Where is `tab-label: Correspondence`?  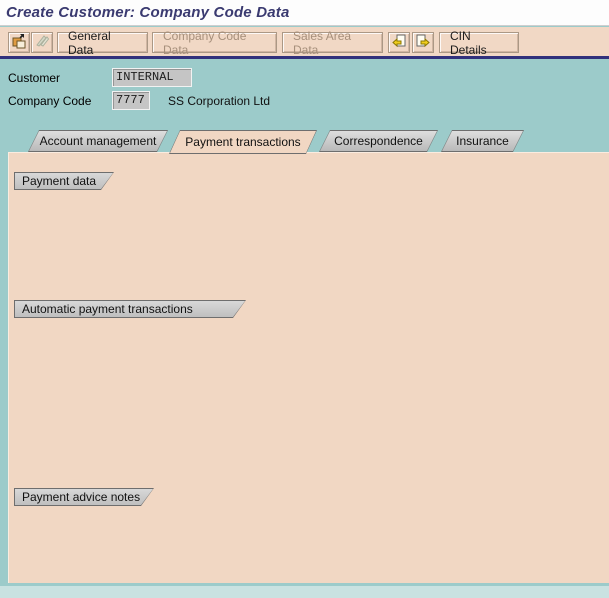 tab-label: Correspondence is located at coordinates (378, 141).